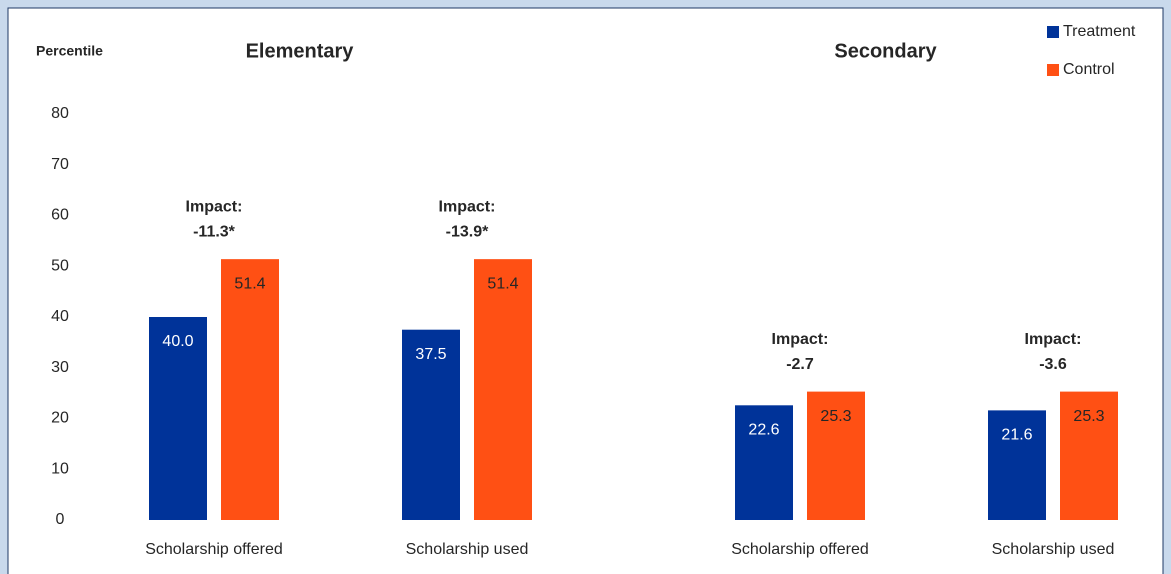 The width and height of the screenshot is (1171, 574). I want to click on data-label: 40.0, so click(177, 341).